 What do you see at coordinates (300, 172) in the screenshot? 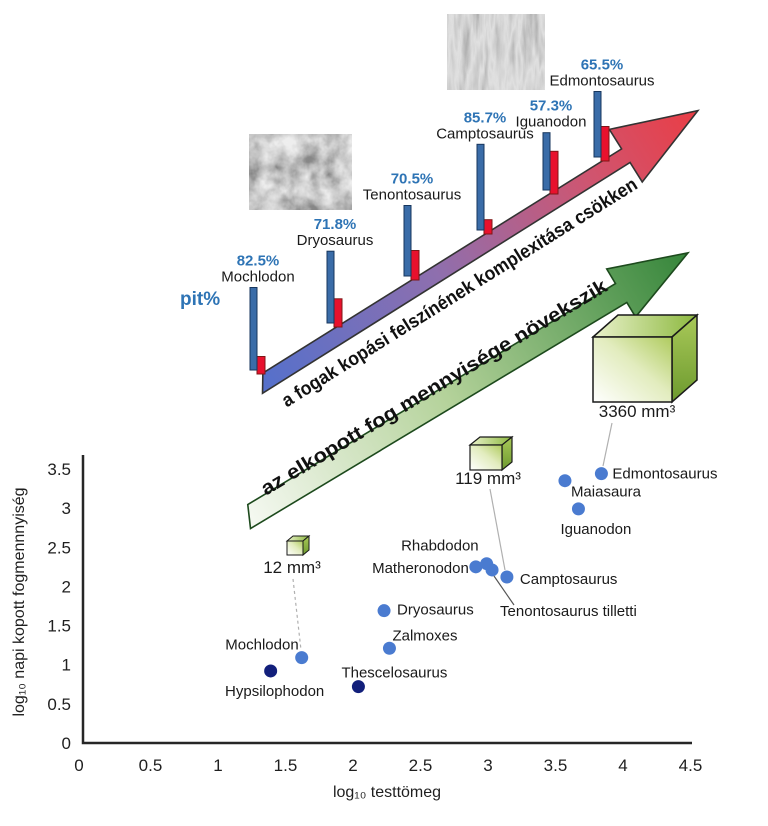
I see `microwear-photo-complex-surface` at bounding box center [300, 172].